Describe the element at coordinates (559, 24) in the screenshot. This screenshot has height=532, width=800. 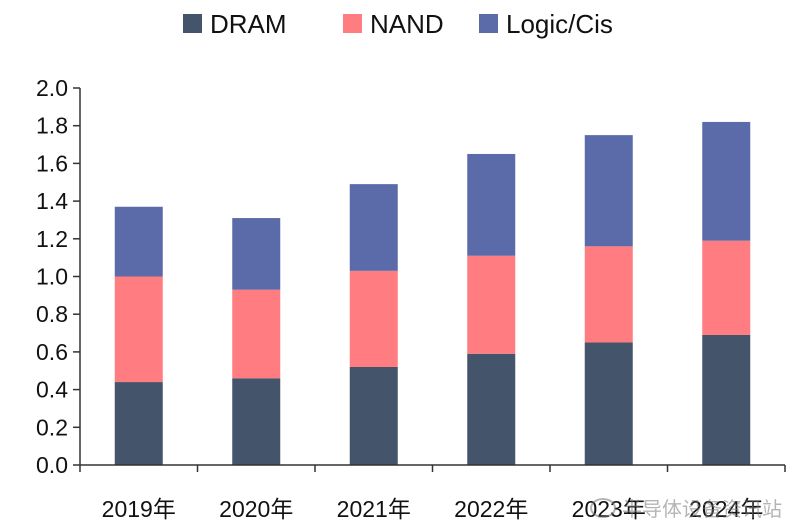
I see `legend-label: Logic/Cis` at that location.